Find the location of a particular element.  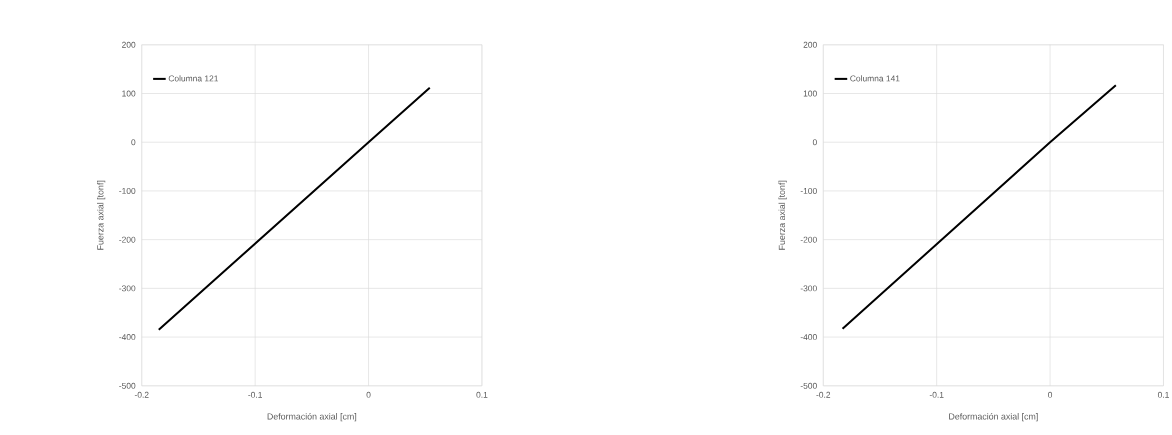

legend-label: Columna 121 is located at coordinates (193, 78).